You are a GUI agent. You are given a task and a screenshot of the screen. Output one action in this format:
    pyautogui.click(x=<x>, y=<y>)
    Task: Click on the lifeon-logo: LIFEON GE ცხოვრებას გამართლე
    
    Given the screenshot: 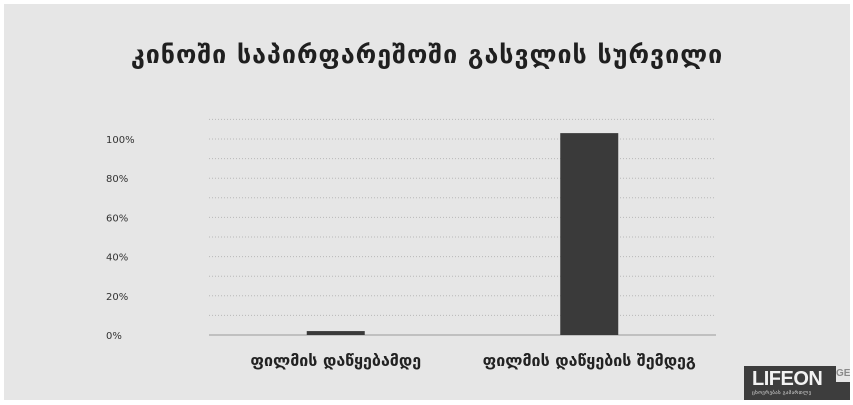 What is the action you would take?
    pyautogui.click(x=797, y=383)
    